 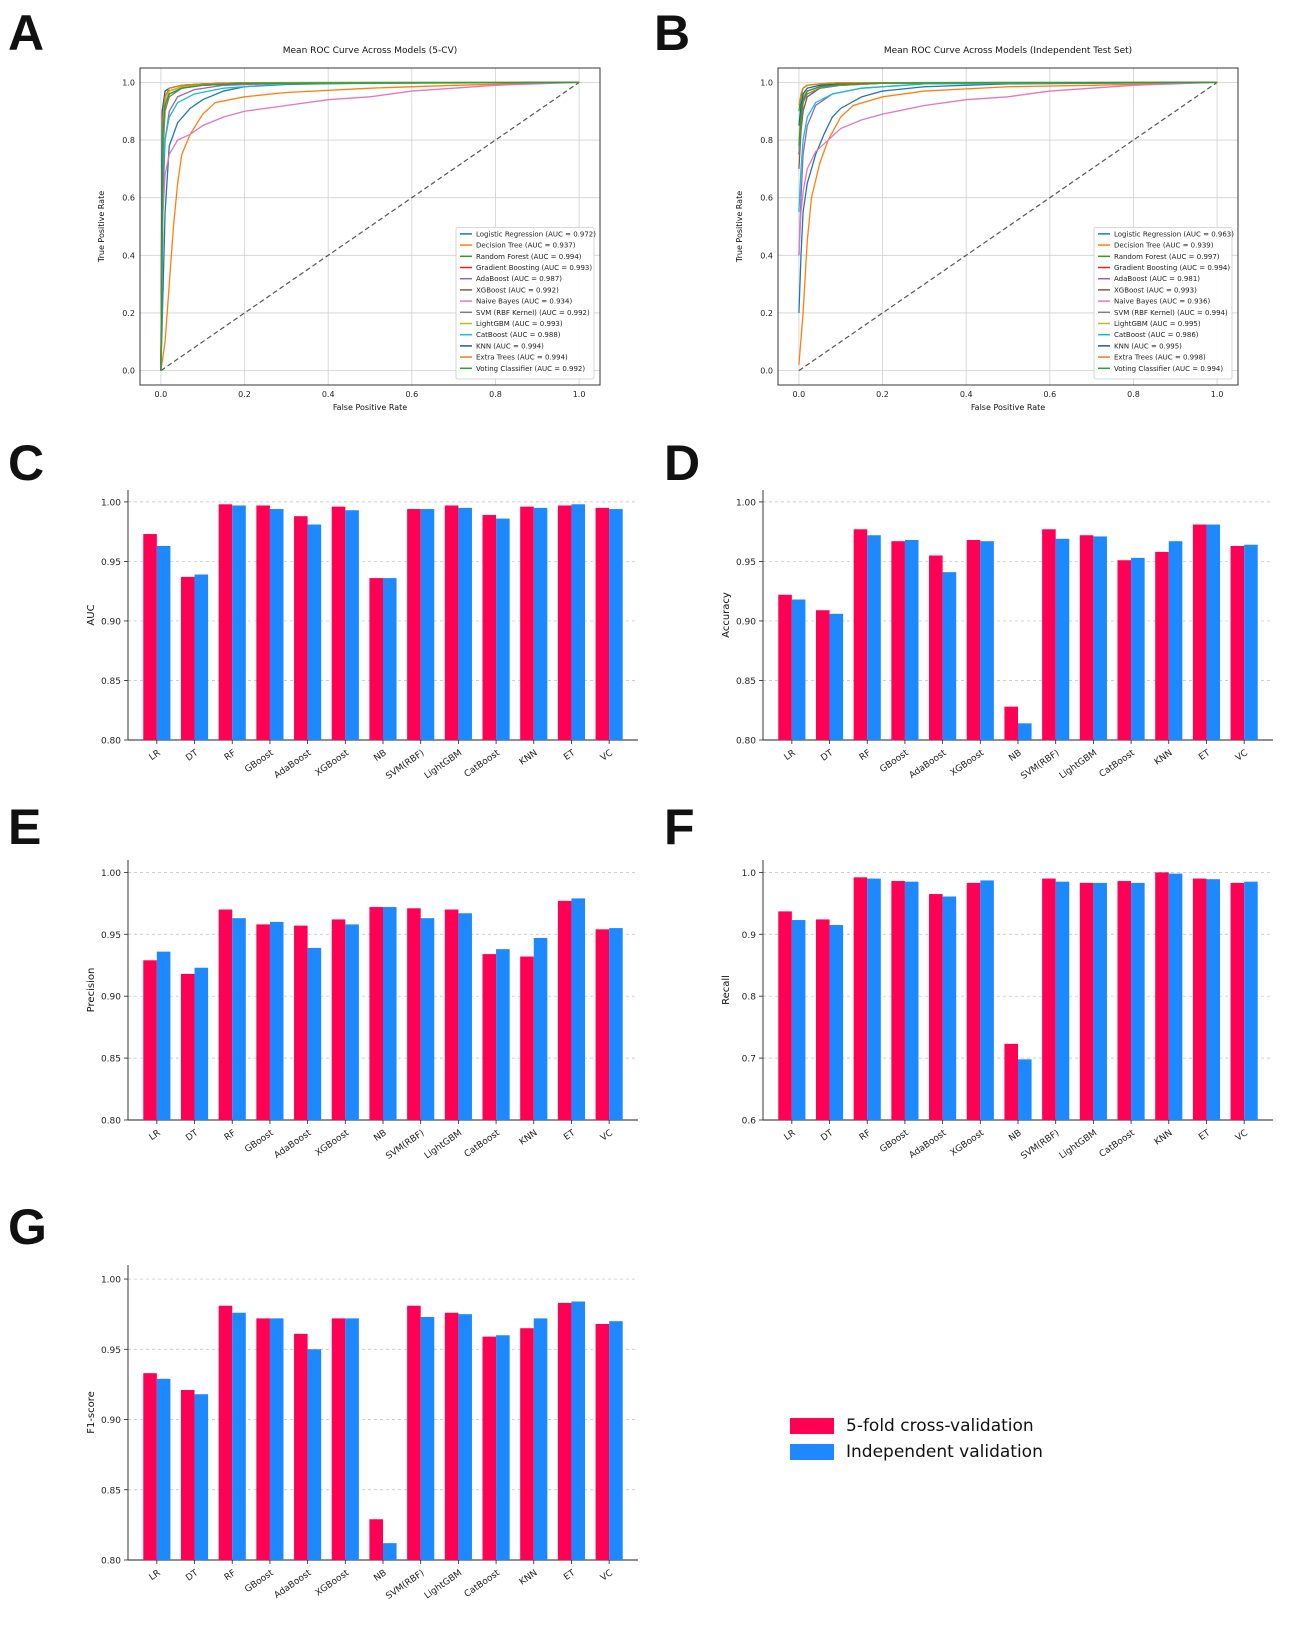 I want to click on panel-label-g: G, so click(x=27, y=1227).